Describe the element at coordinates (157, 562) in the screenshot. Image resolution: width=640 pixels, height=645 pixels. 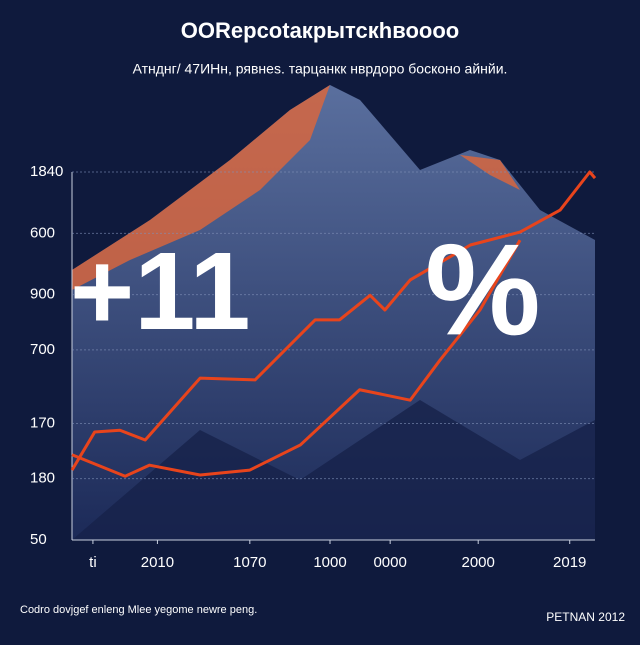
I see `x-tick-label: 2010` at that location.